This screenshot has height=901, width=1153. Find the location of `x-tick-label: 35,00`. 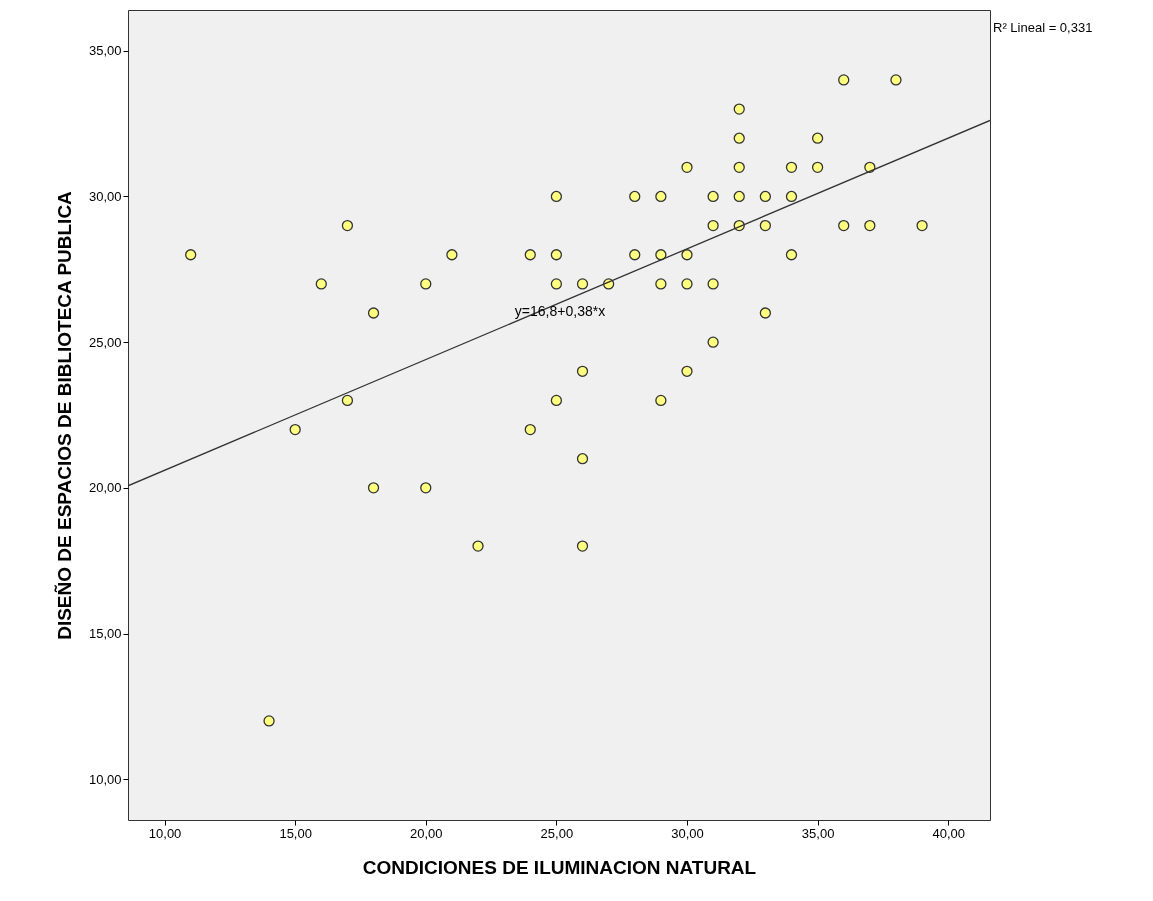

x-tick-label: 35,00 is located at coordinates (818, 833).